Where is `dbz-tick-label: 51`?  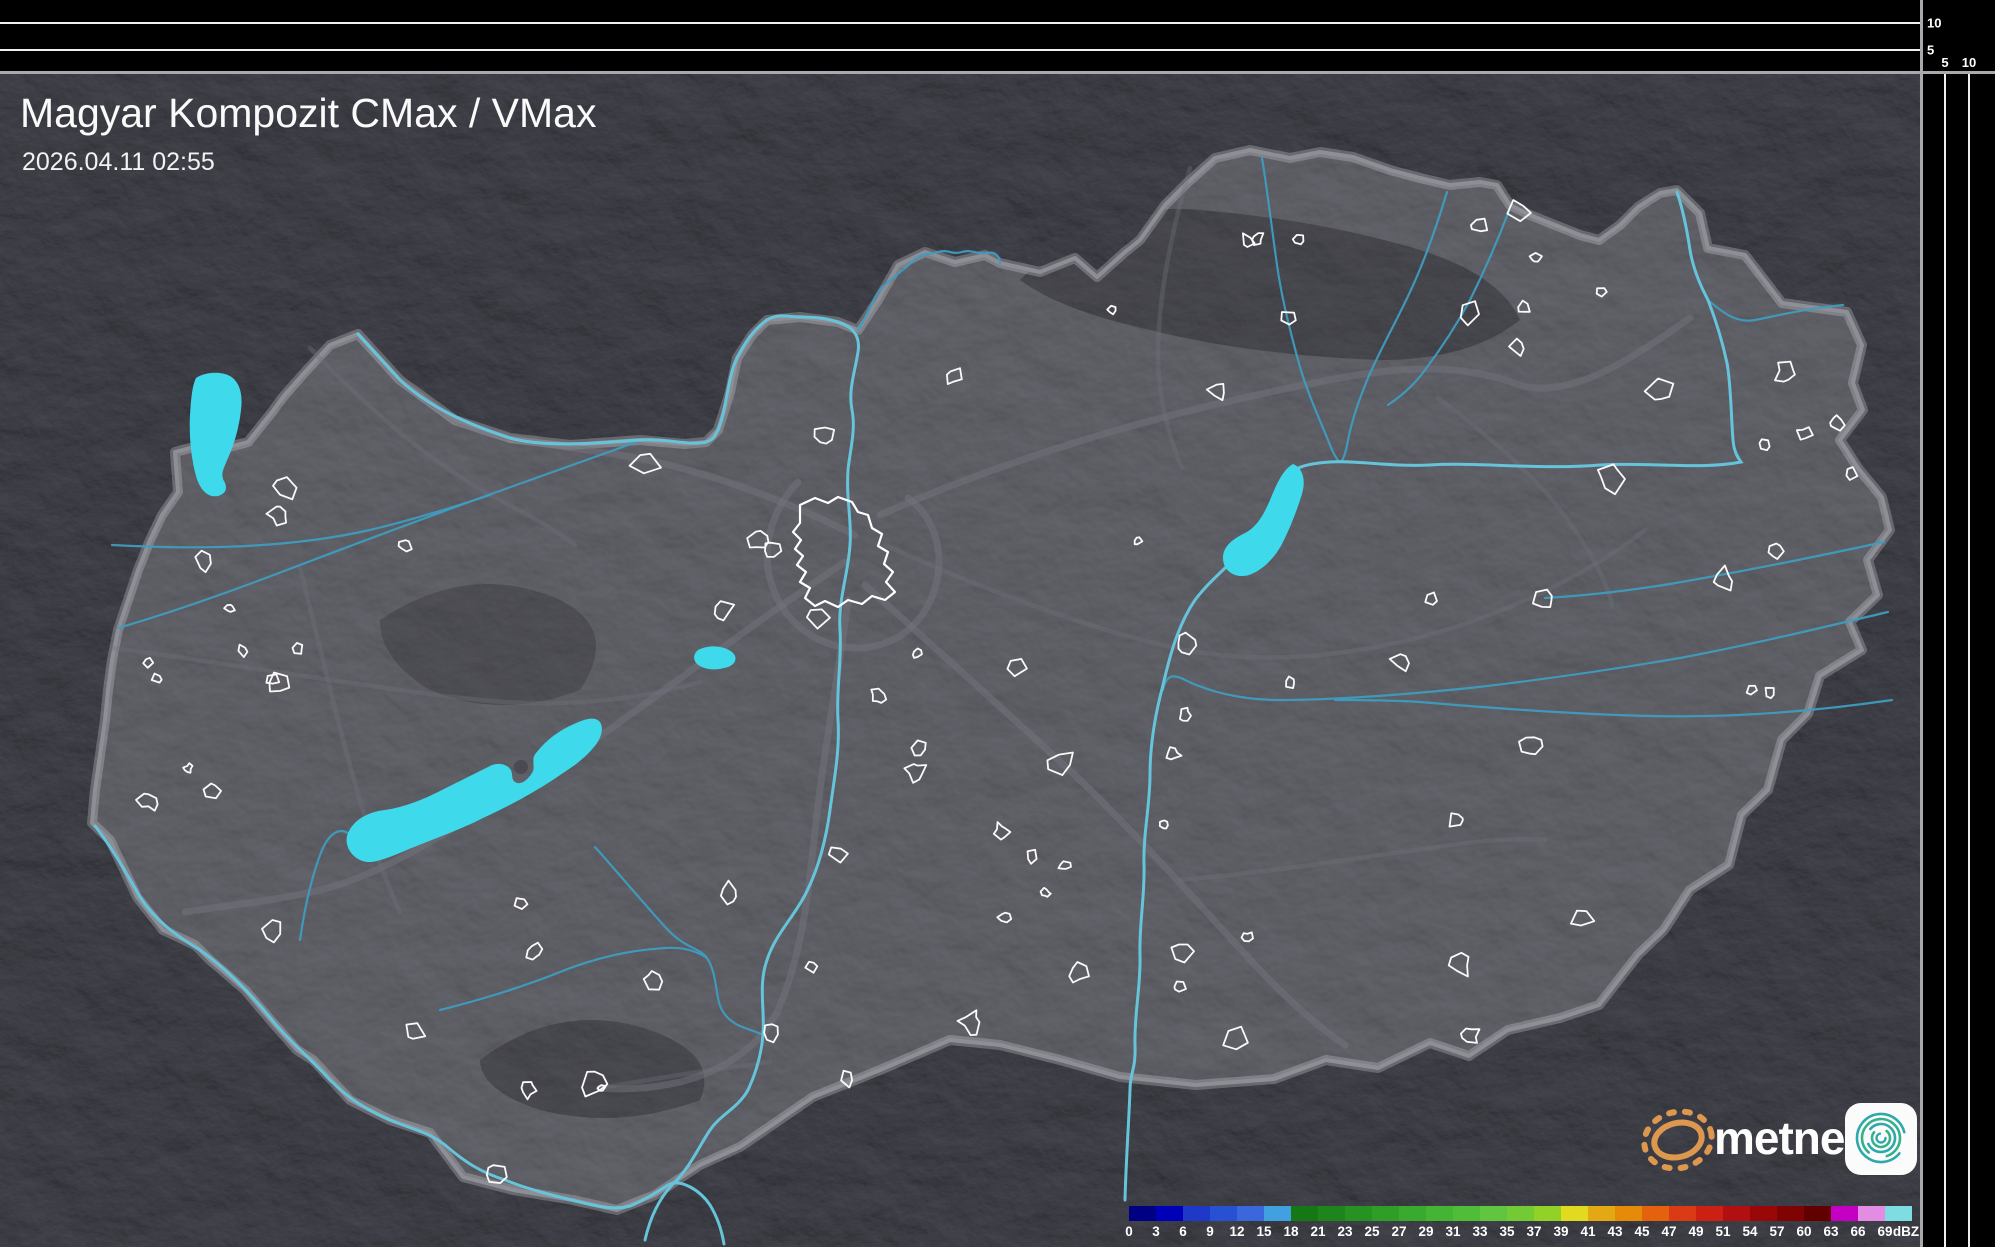 dbz-tick-label: 51 is located at coordinates (1723, 1231).